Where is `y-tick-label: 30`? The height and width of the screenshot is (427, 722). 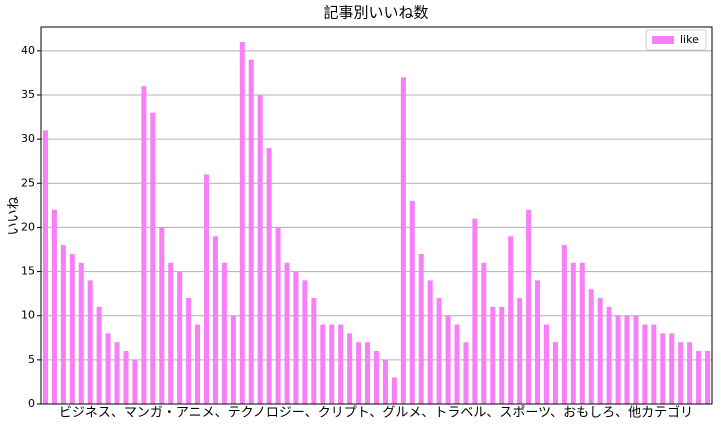
y-tick-label: 30 is located at coordinates (28, 138).